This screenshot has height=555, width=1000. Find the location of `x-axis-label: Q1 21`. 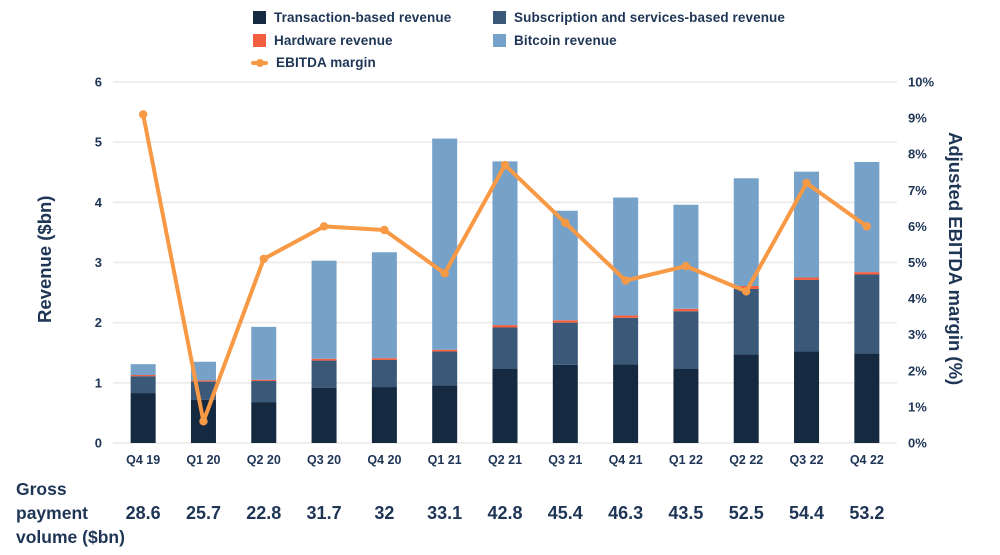

x-axis-label: Q1 21 is located at coordinates (445, 460).